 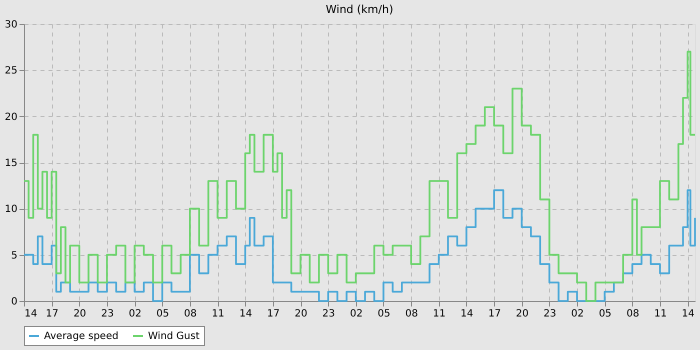 I want to click on y-tick-label: 20, so click(x=11, y=117).